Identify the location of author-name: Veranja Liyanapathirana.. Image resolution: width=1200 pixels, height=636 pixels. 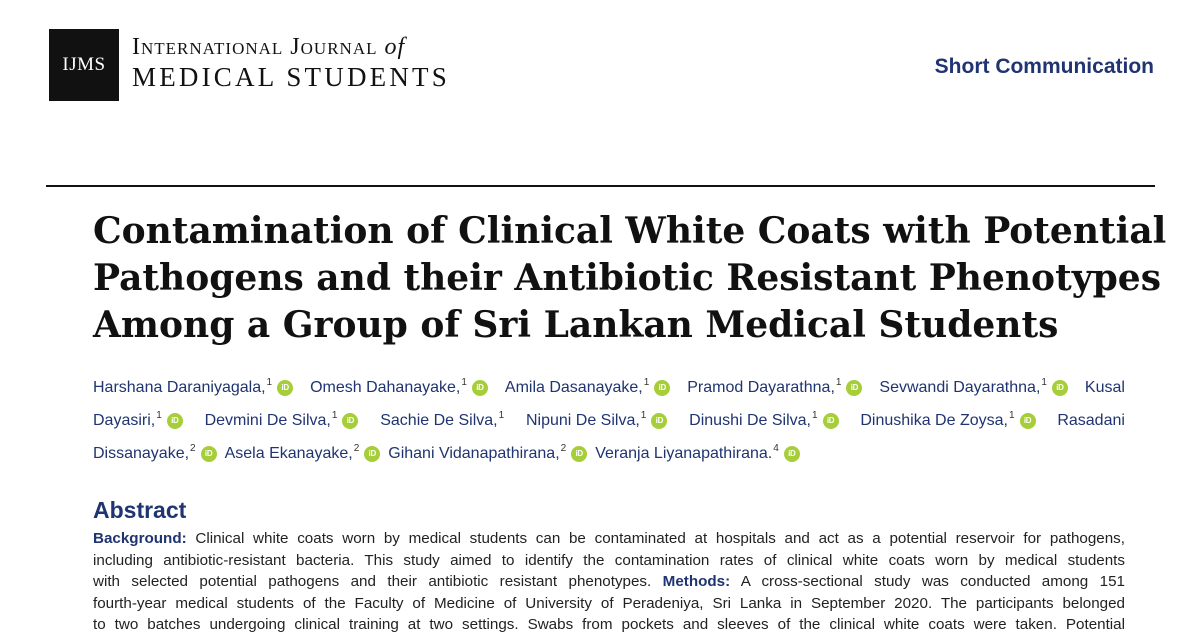
(684, 453).